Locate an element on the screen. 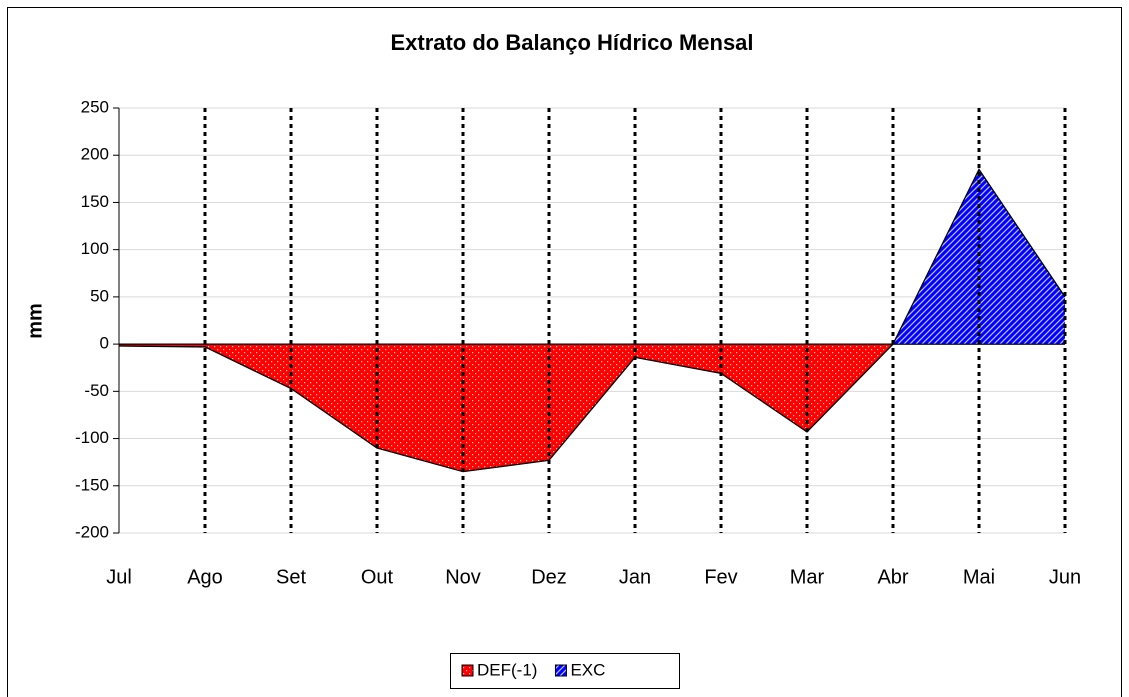 Image resolution: width=1129 pixels, height=697 pixels. x-tick-label: Jul is located at coordinates (119, 577).